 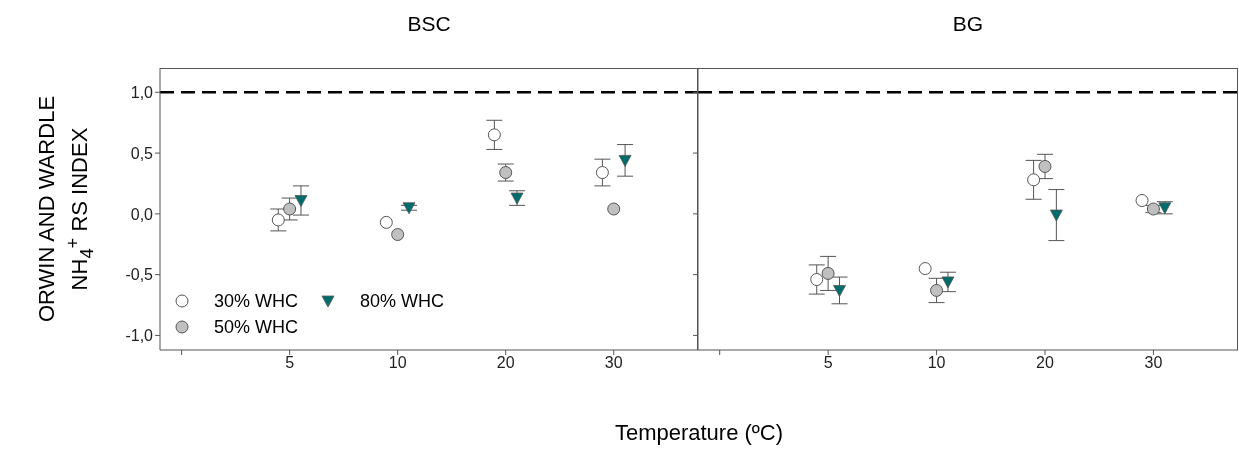 I want to click on y-tick-label: -0,5, so click(x=139, y=275).